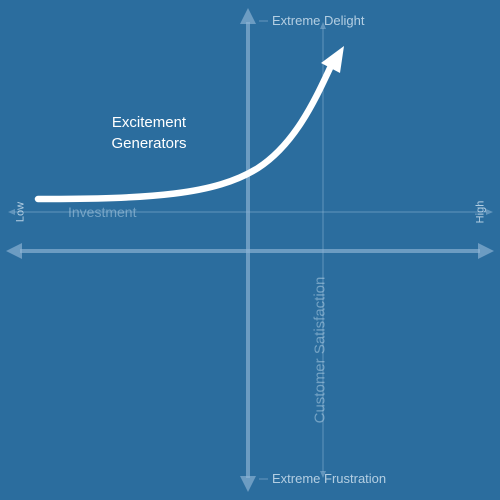  What do you see at coordinates (329, 478) in the screenshot?
I see `bottom-axis-label: Extreme Frustration` at bounding box center [329, 478].